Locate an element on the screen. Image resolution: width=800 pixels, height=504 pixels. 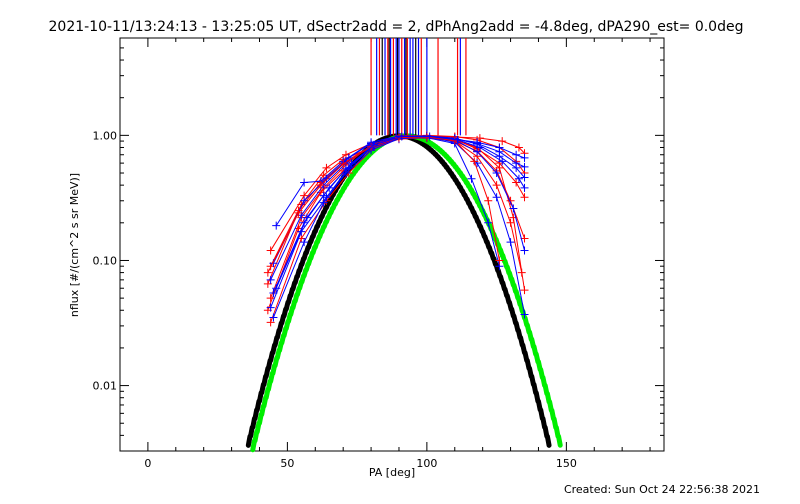
x-tick-label: 100 is located at coordinates (426, 463).